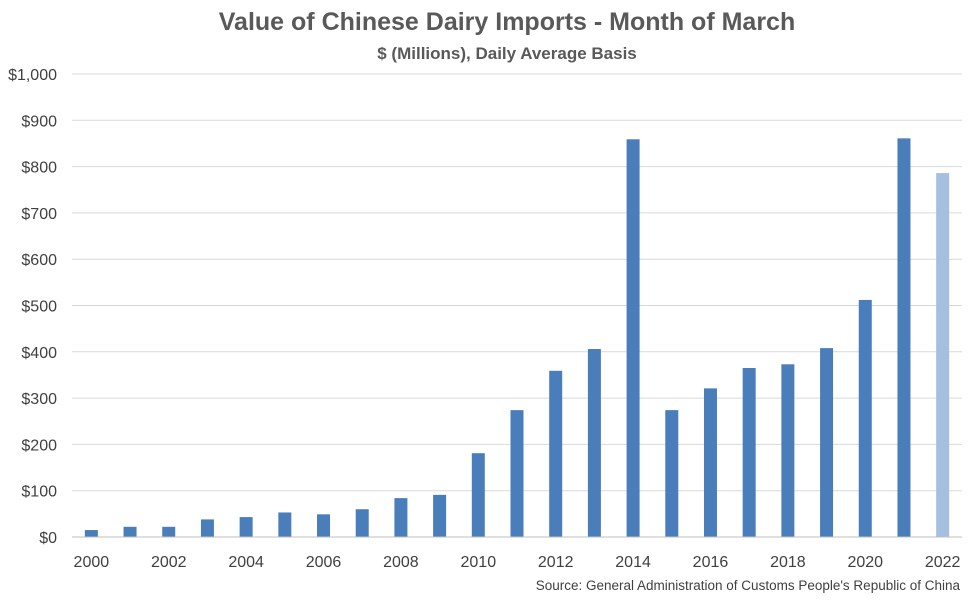  Describe the element at coordinates (827, 442) in the screenshot. I see `bar-2019` at that location.